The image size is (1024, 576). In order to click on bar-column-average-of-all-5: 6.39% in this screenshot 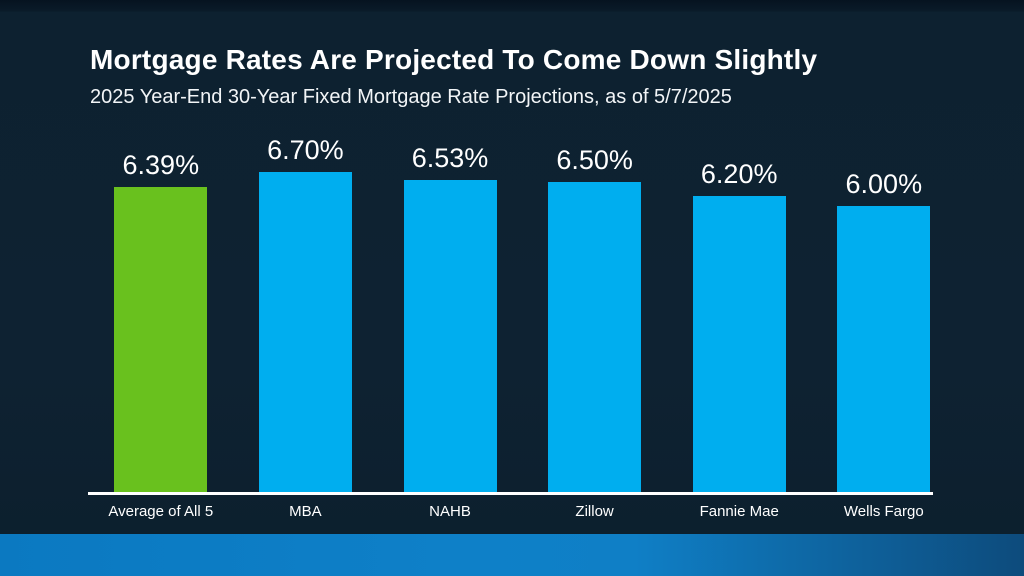, I will do `click(161, 314)`.